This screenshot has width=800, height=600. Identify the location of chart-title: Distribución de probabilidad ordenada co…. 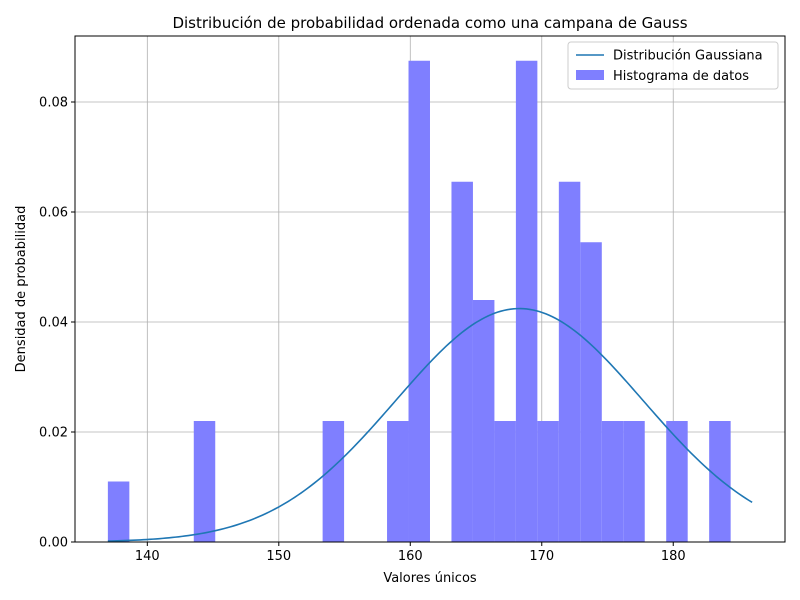
(429, 23).